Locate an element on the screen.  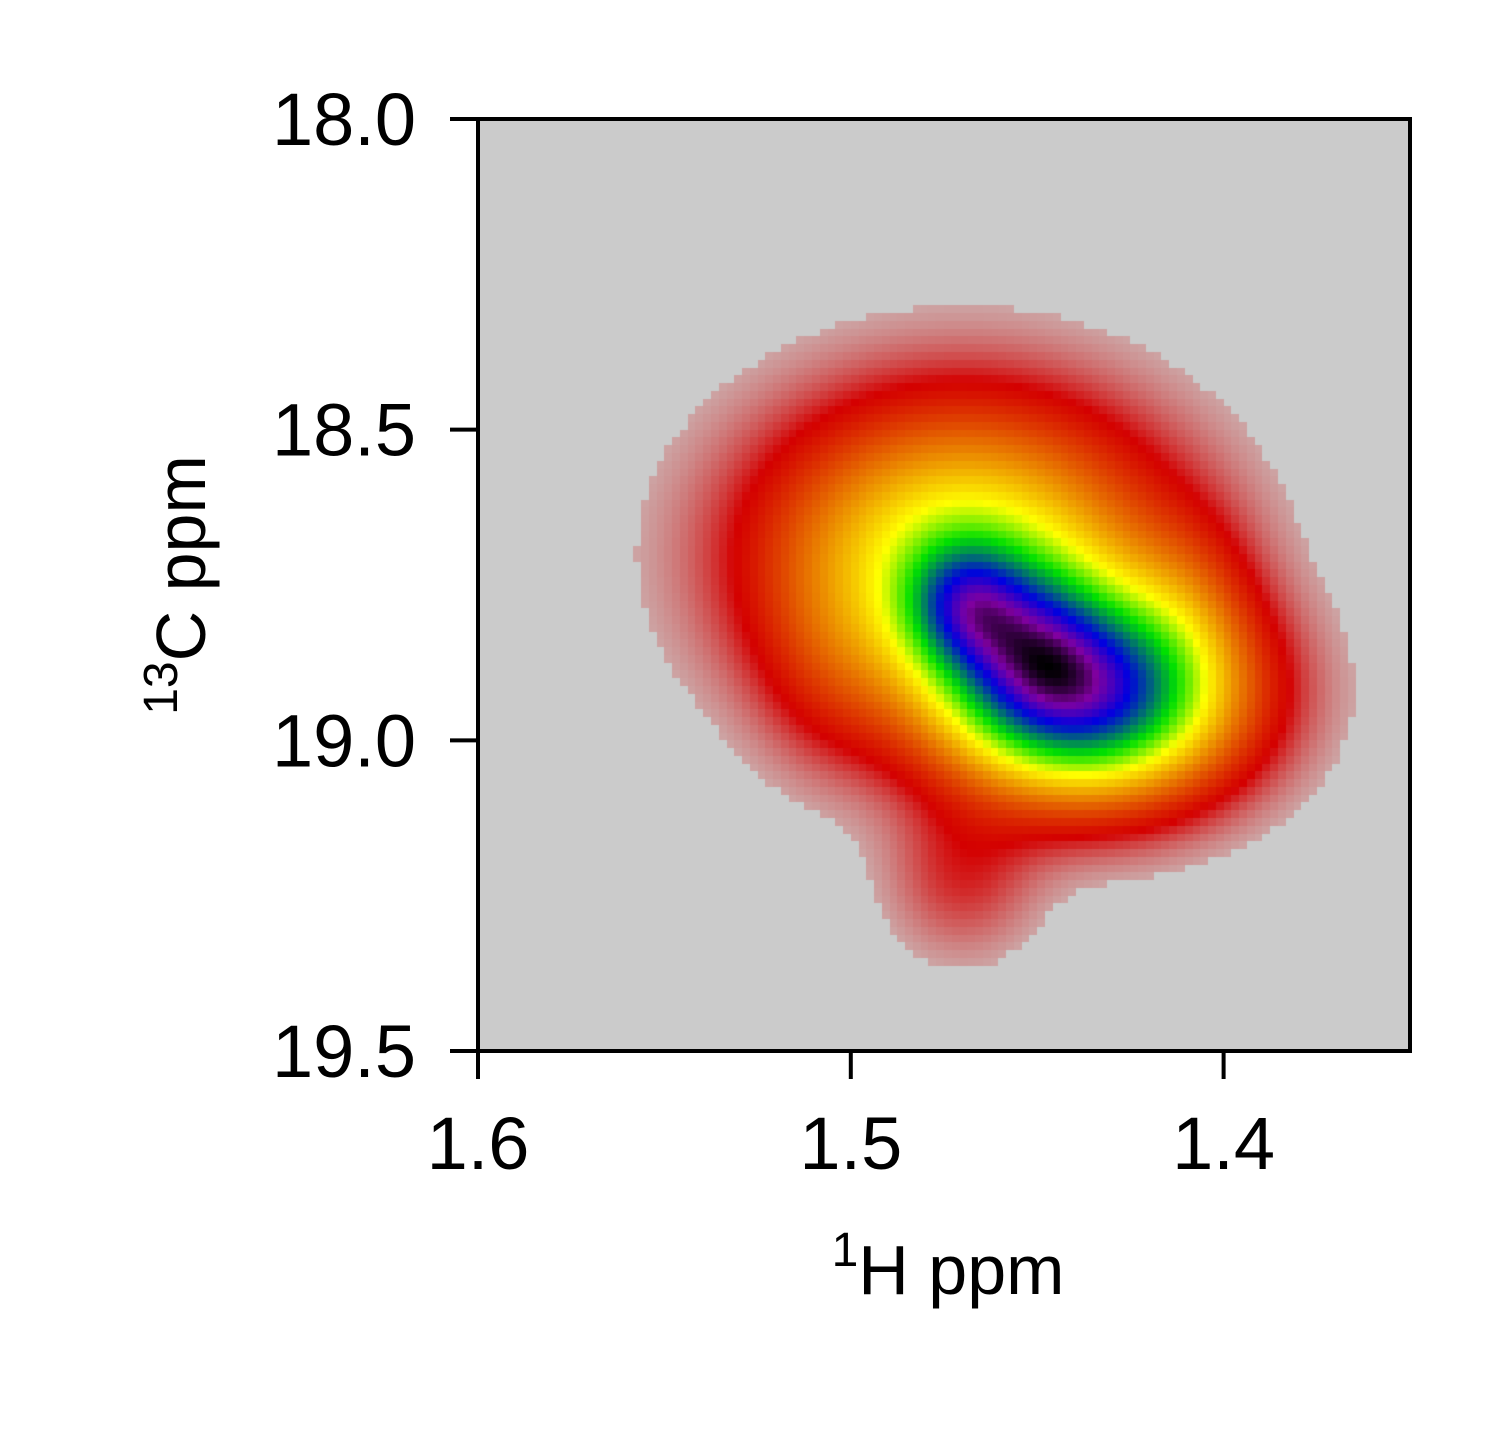
x-tick-label: 1.5 is located at coordinates (850, 1143).